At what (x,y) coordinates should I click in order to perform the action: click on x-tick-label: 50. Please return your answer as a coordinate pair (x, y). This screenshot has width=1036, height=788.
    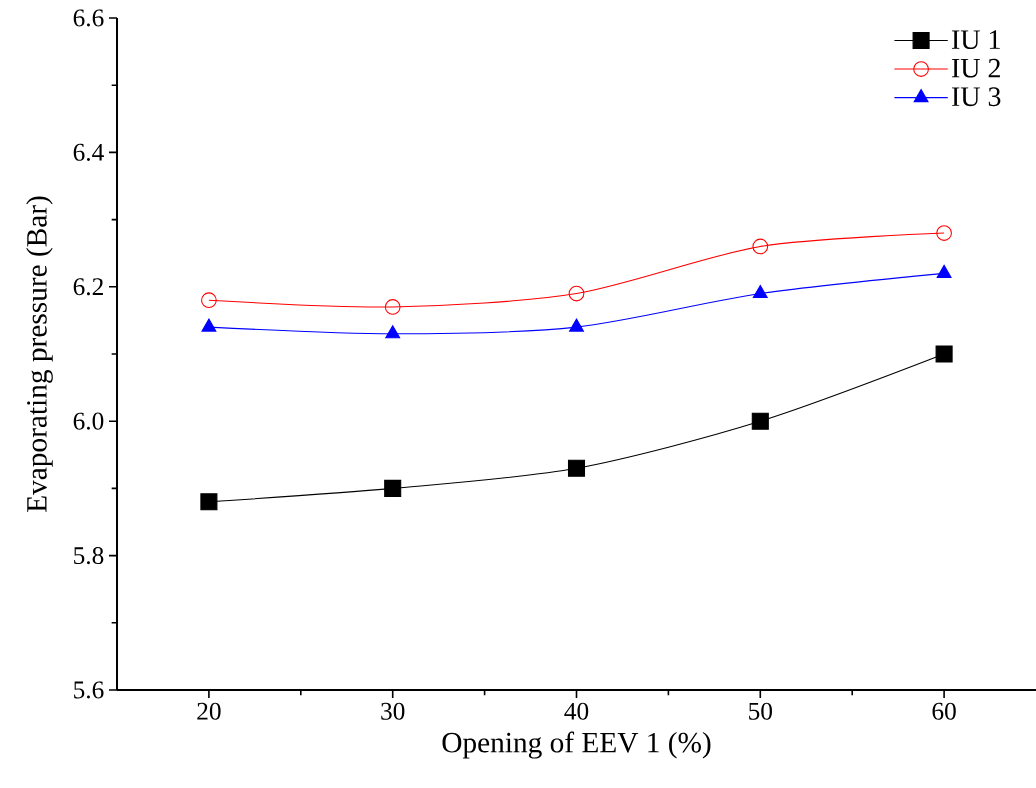
    Looking at the image, I should click on (760, 711).